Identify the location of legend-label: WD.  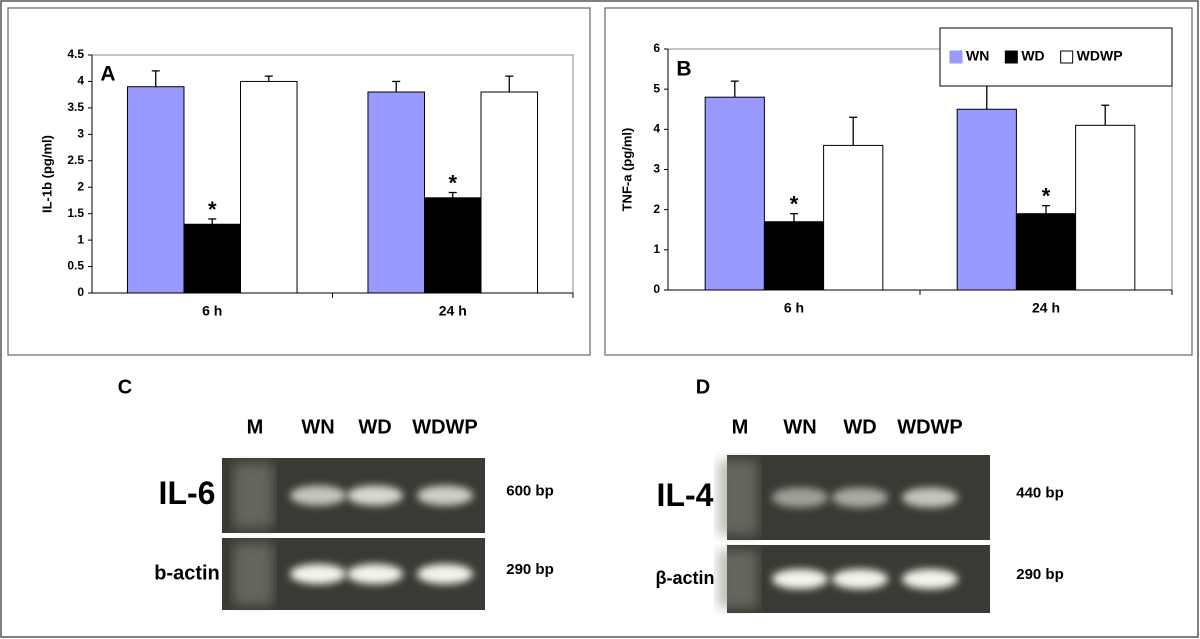
(1032, 56).